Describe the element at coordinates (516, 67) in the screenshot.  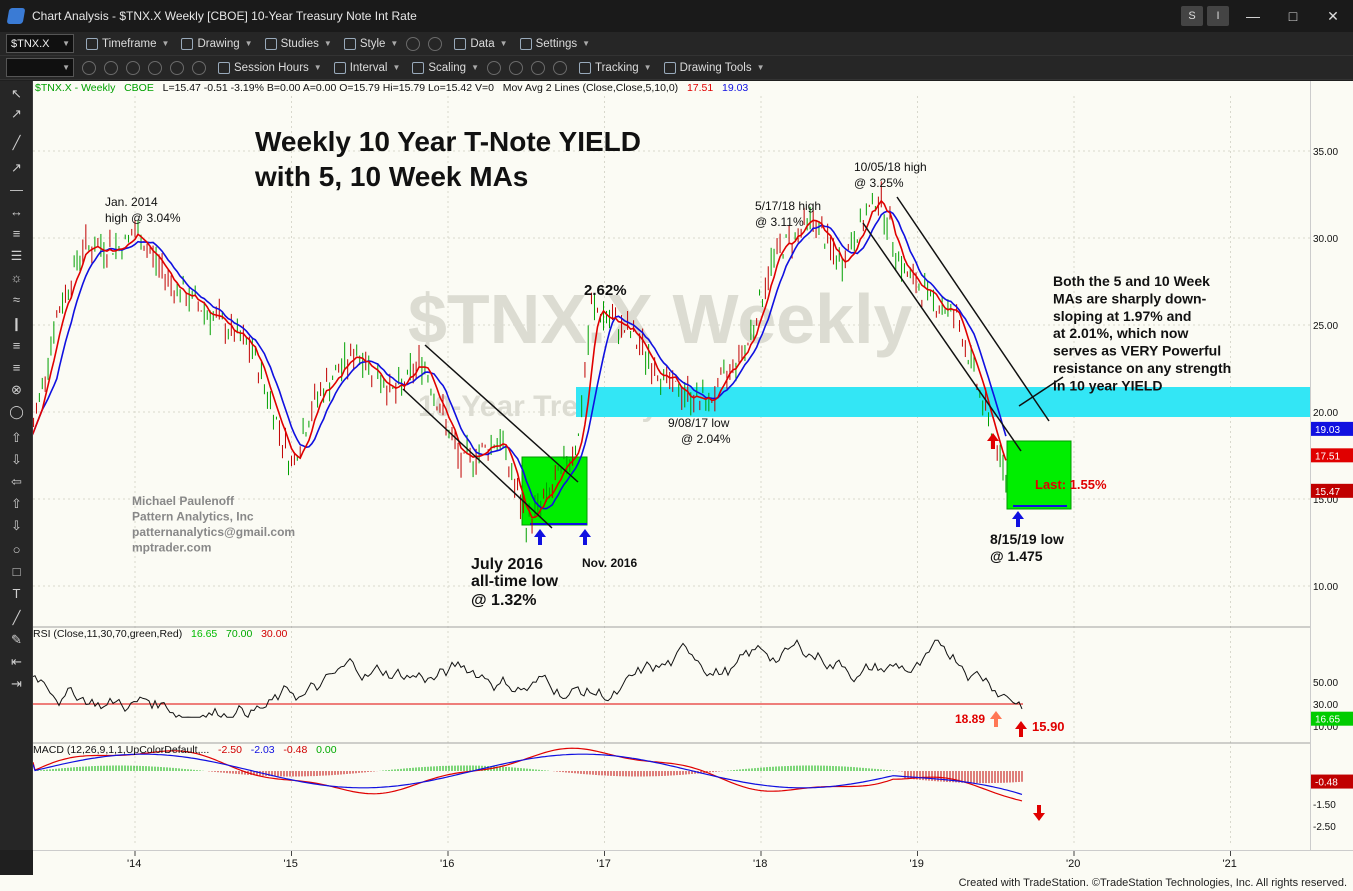
I see `candle-icon` at that location.